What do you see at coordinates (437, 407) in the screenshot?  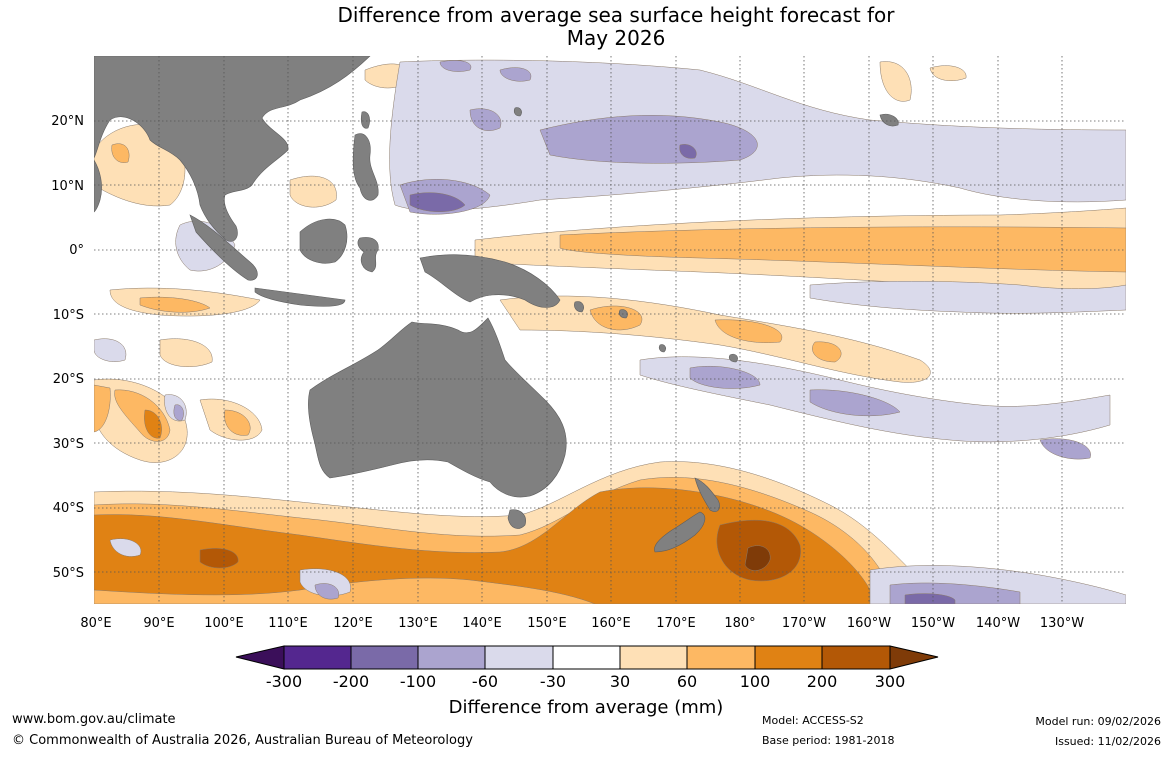 I see `land-australia` at bounding box center [437, 407].